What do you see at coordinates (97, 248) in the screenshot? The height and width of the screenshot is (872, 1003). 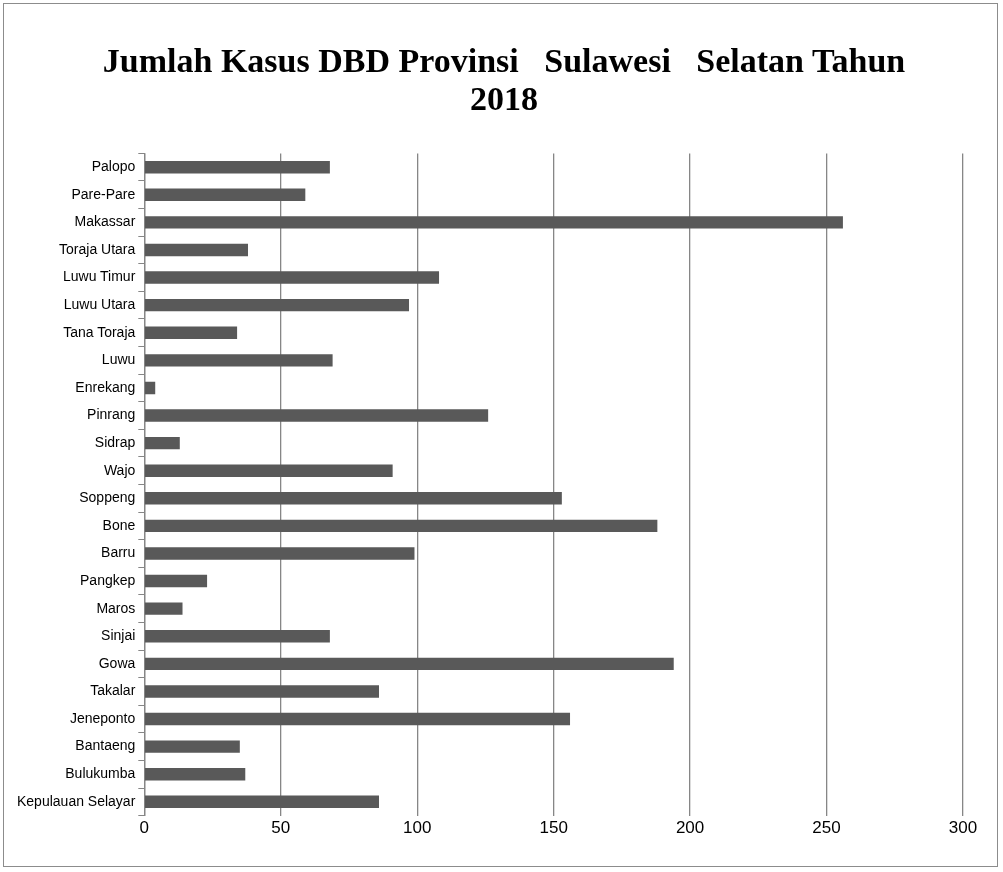 I see `y-tick-label: Toraja Utara` at bounding box center [97, 248].